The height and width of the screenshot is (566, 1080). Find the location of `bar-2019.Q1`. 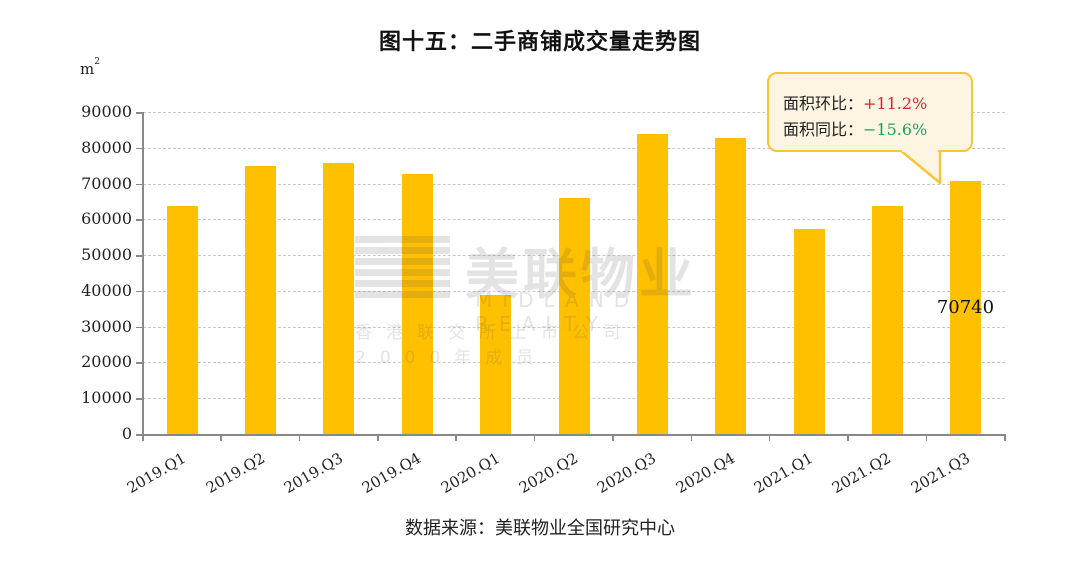

bar-2019.Q1 is located at coordinates (182, 320).